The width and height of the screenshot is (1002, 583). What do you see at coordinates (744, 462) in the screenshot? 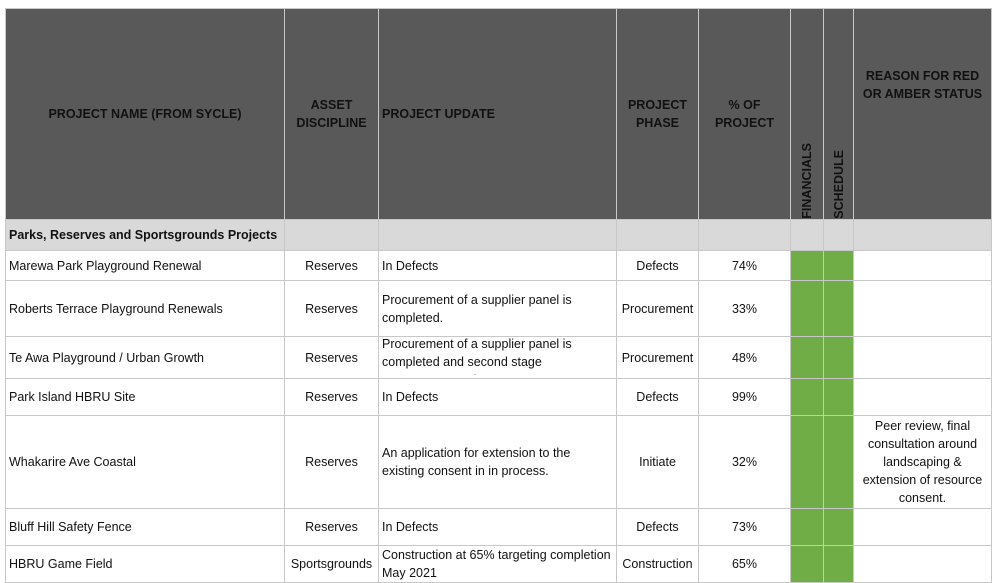
I see `percent-cell: 32%` at bounding box center [744, 462].